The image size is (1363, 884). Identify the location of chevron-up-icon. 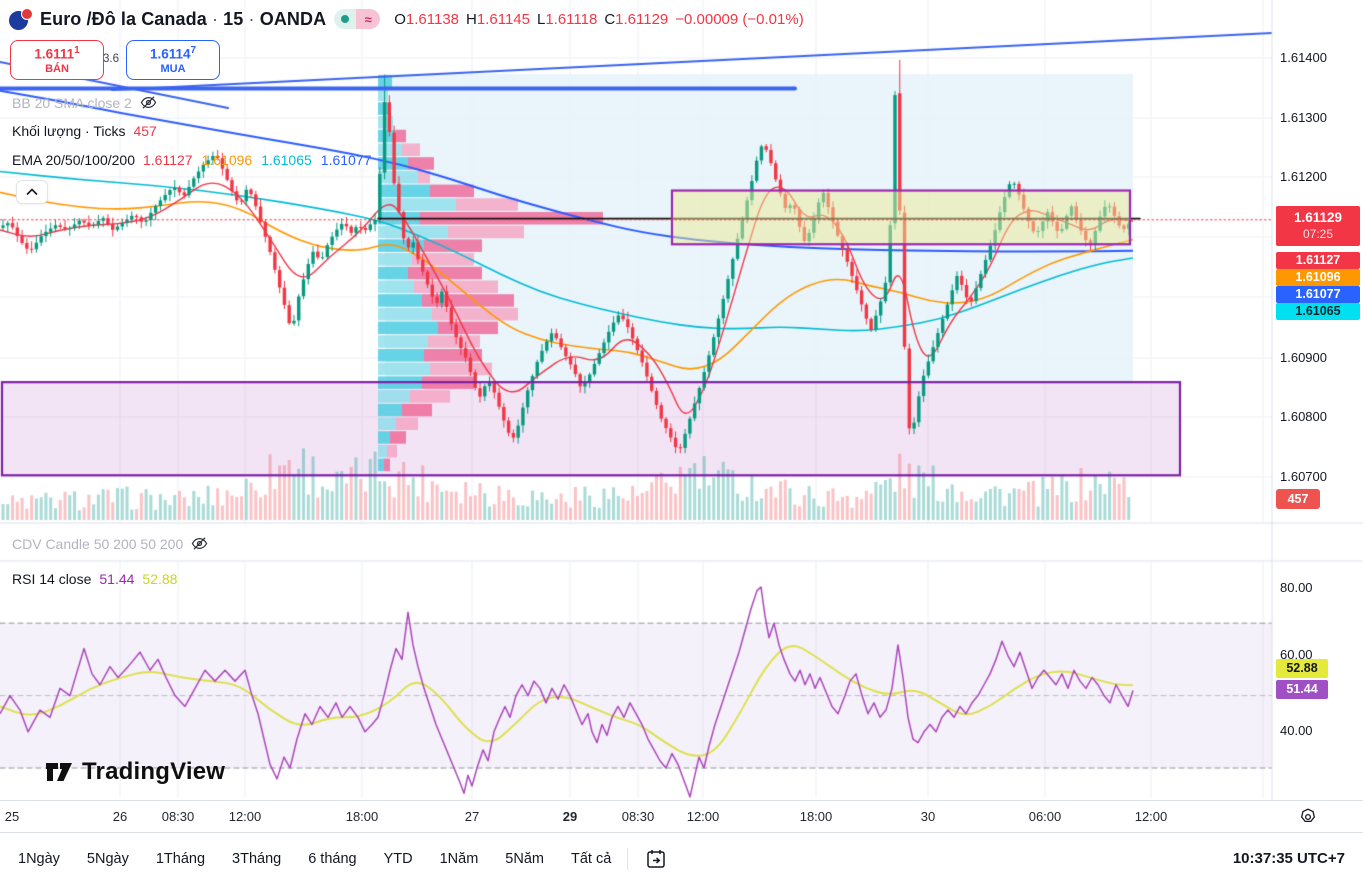
(32, 192).